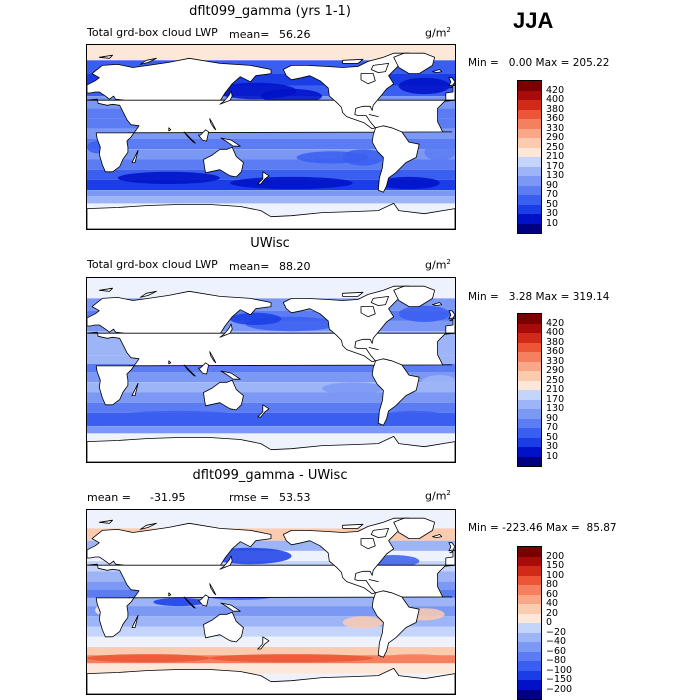  What do you see at coordinates (148, 61) in the screenshot?
I see `landmass-novayazemlya` at bounding box center [148, 61].